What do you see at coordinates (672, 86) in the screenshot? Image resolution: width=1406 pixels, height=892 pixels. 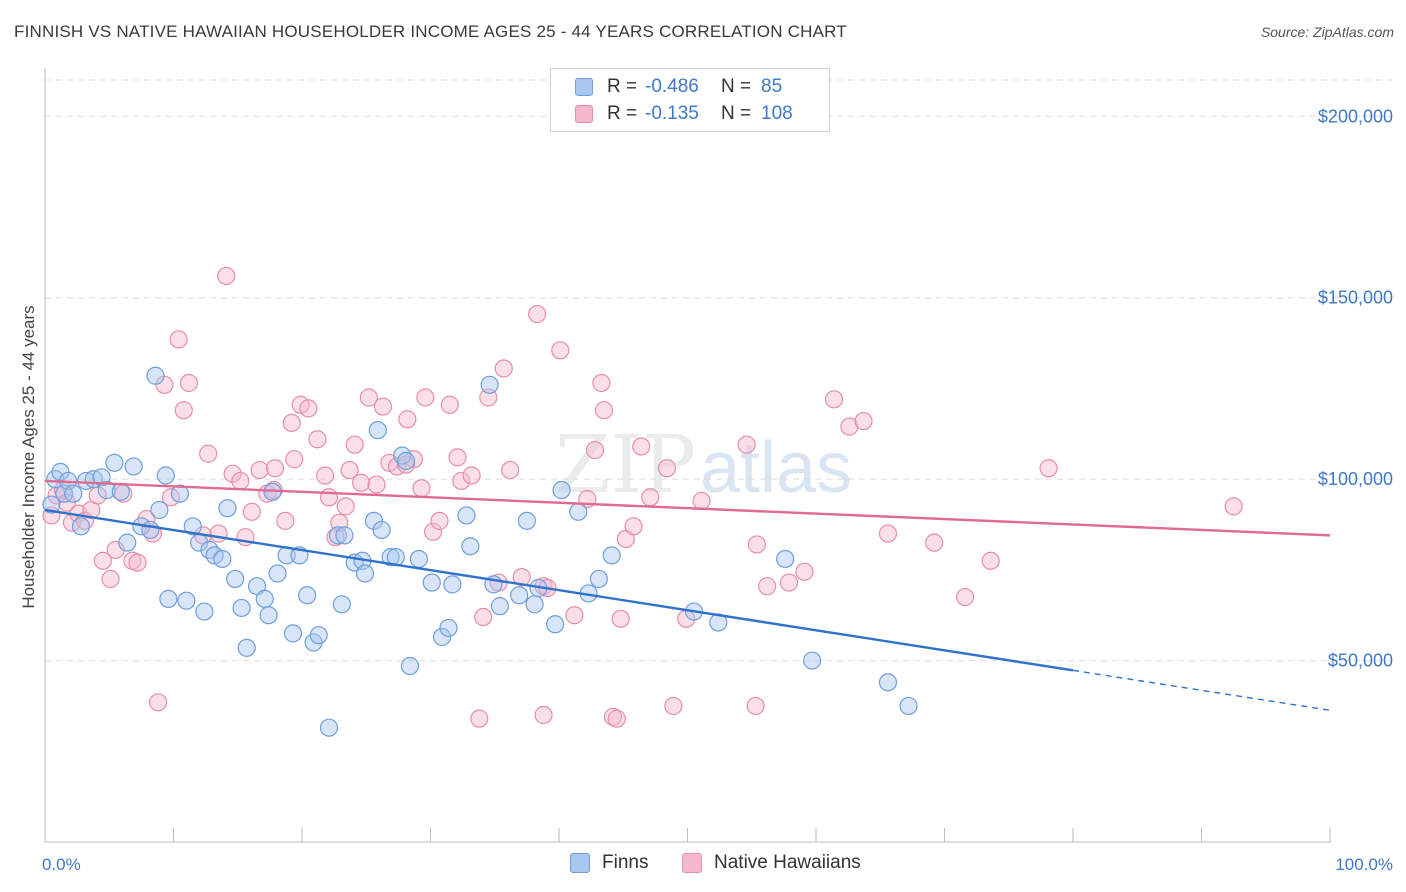 I see `r-value: -0.486` at bounding box center [672, 86].